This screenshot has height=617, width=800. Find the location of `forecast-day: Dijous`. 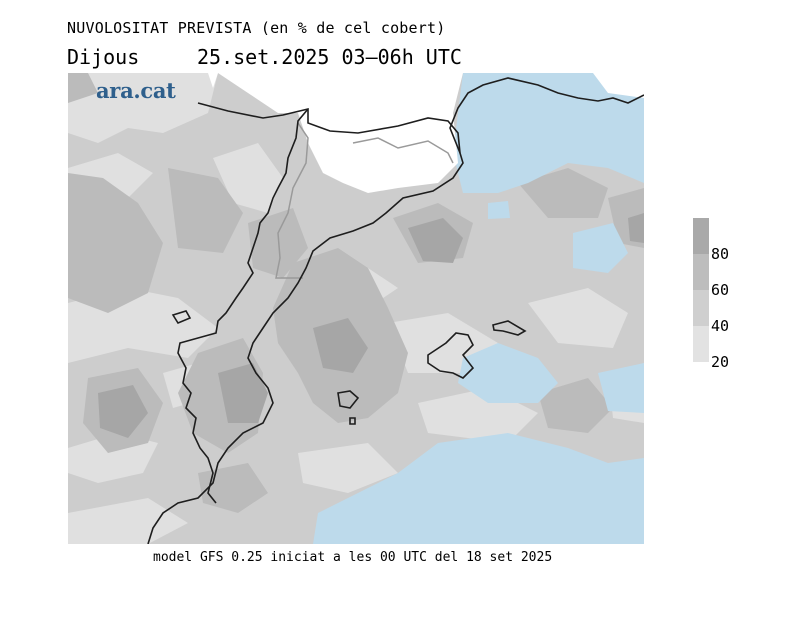

forecast-day: Dijous is located at coordinates (103, 57).